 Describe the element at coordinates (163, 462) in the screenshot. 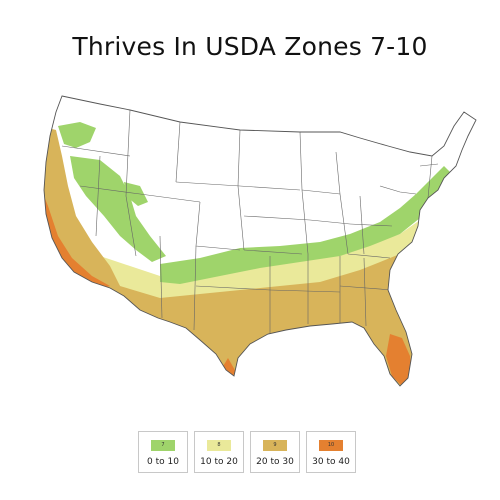

I see `legend-range-zone-7: 0 to 10` at that location.